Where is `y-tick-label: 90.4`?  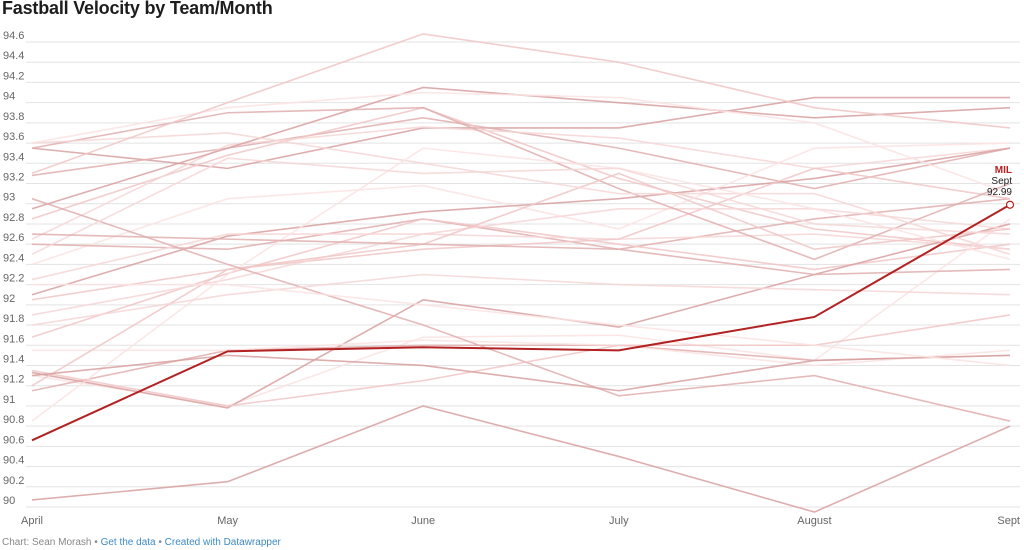 y-tick-label: 90.4 is located at coordinates (13, 461).